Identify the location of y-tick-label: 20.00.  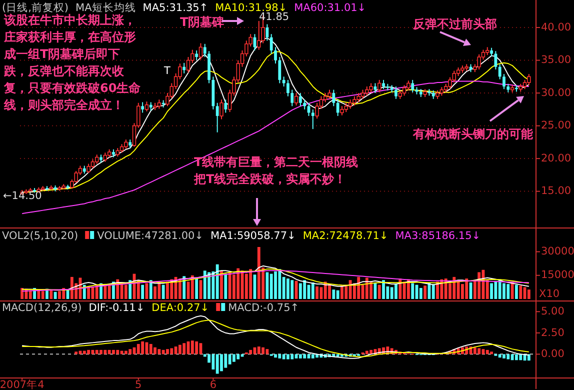
(556, 158).